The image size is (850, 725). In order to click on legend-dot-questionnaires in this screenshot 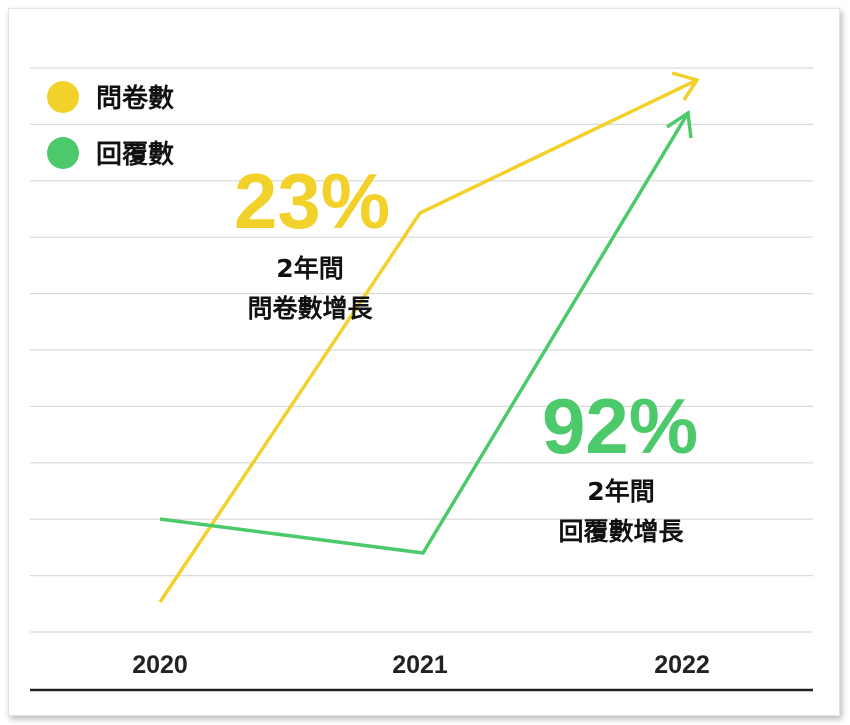, I will do `click(63, 97)`.